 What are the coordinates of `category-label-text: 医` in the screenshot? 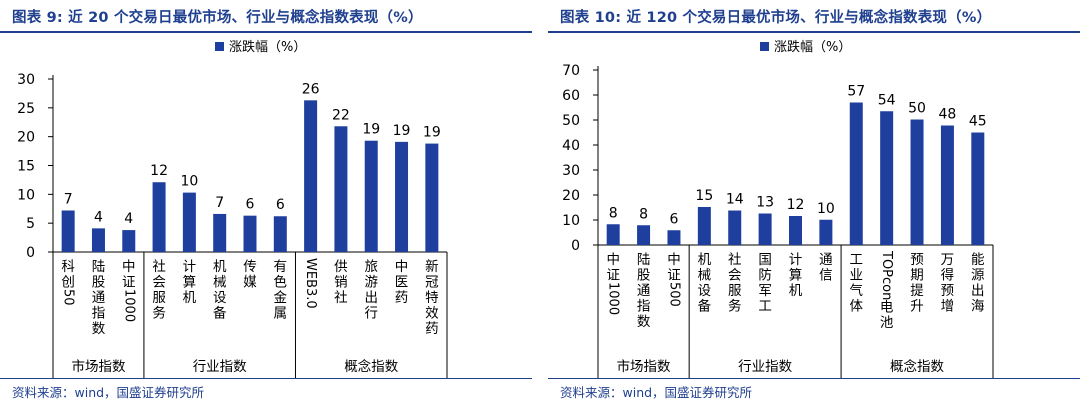 It's located at (402, 283).